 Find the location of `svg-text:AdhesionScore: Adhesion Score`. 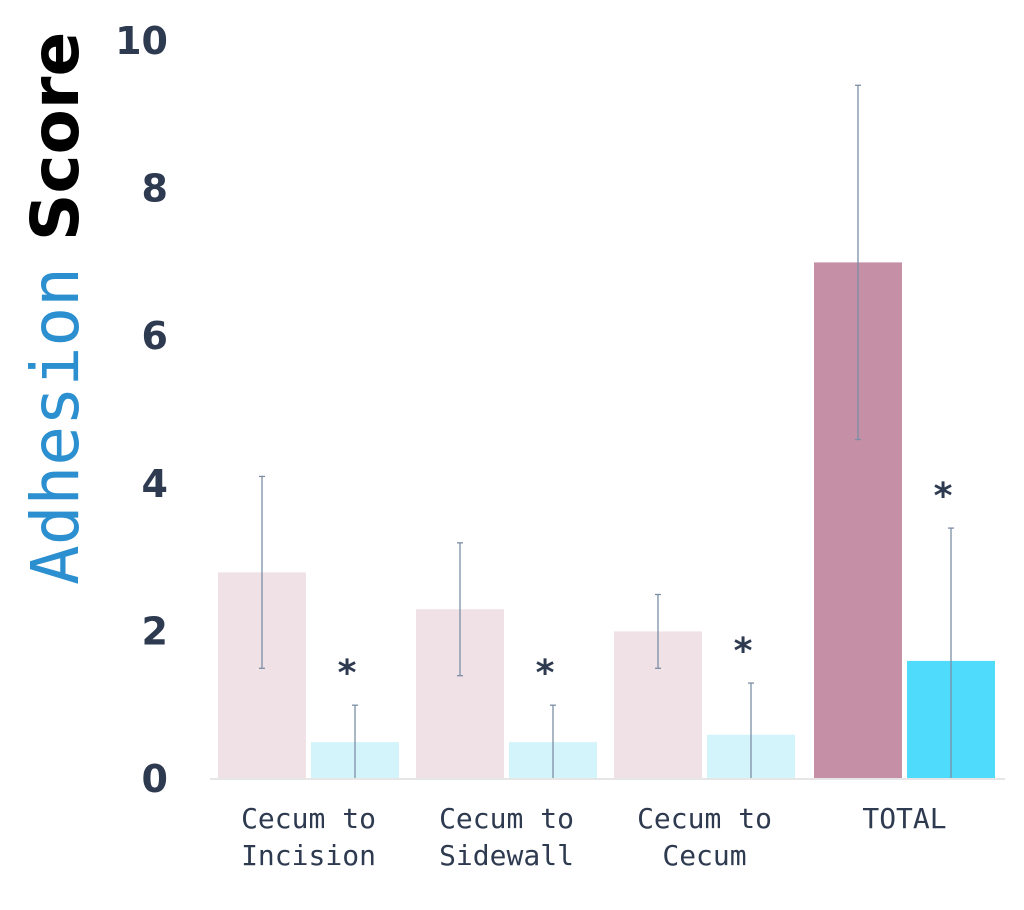

svg-text:AdhesionScore: Adhesion Score is located at coordinates (55, 308).